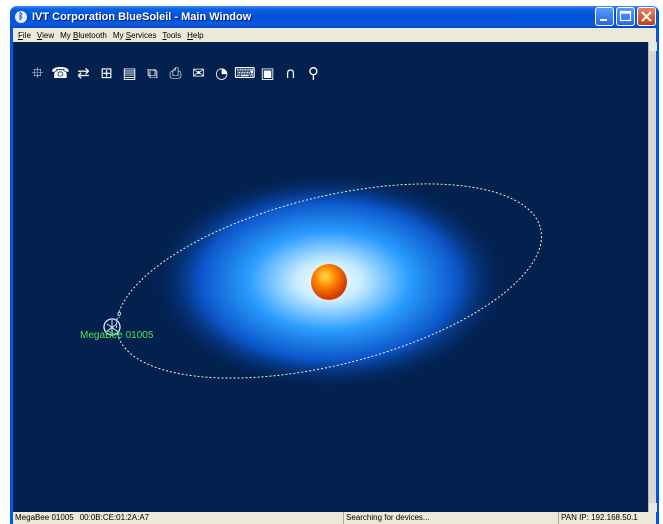 The image size is (663, 524). I want to click on lan-access-icon: ⊞, so click(106, 73).